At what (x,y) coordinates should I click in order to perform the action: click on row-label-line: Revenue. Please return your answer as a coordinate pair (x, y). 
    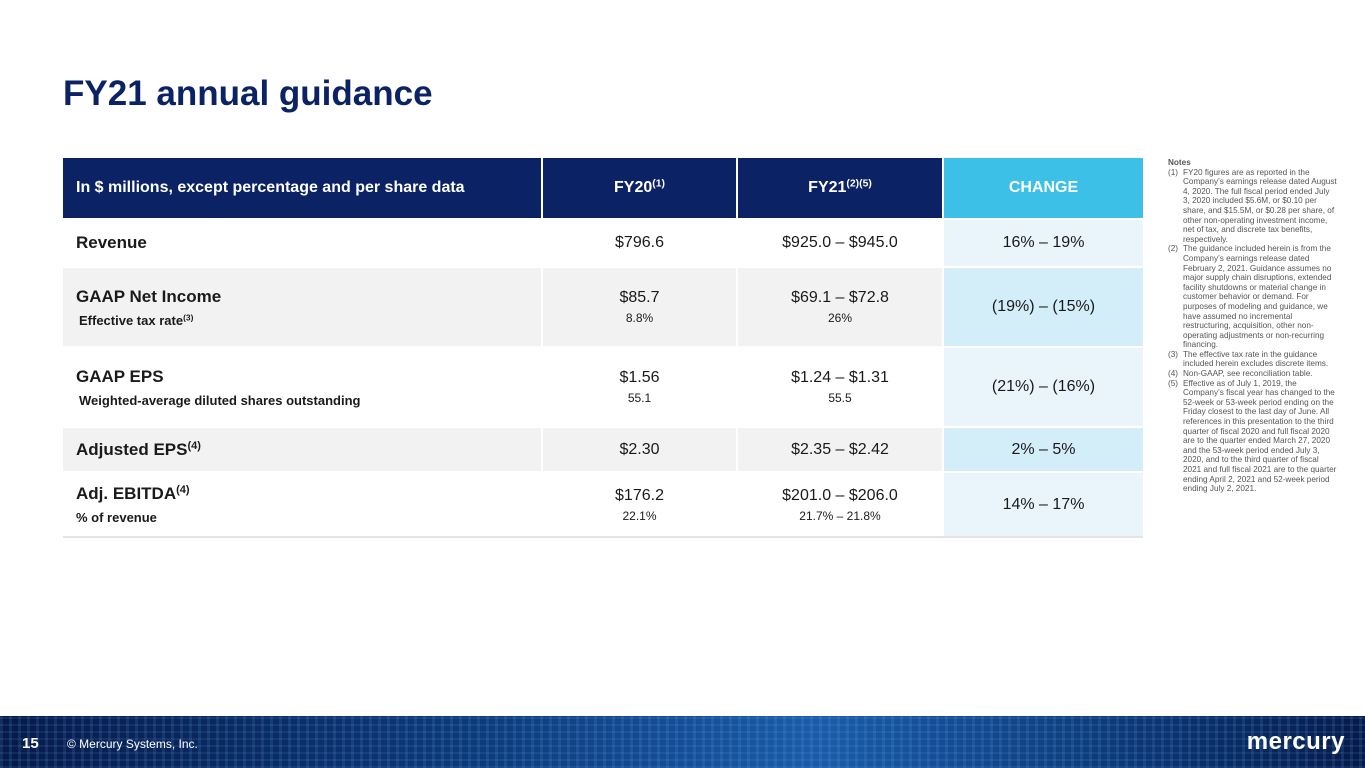
    Looking at the image, I should click on (308, 243).